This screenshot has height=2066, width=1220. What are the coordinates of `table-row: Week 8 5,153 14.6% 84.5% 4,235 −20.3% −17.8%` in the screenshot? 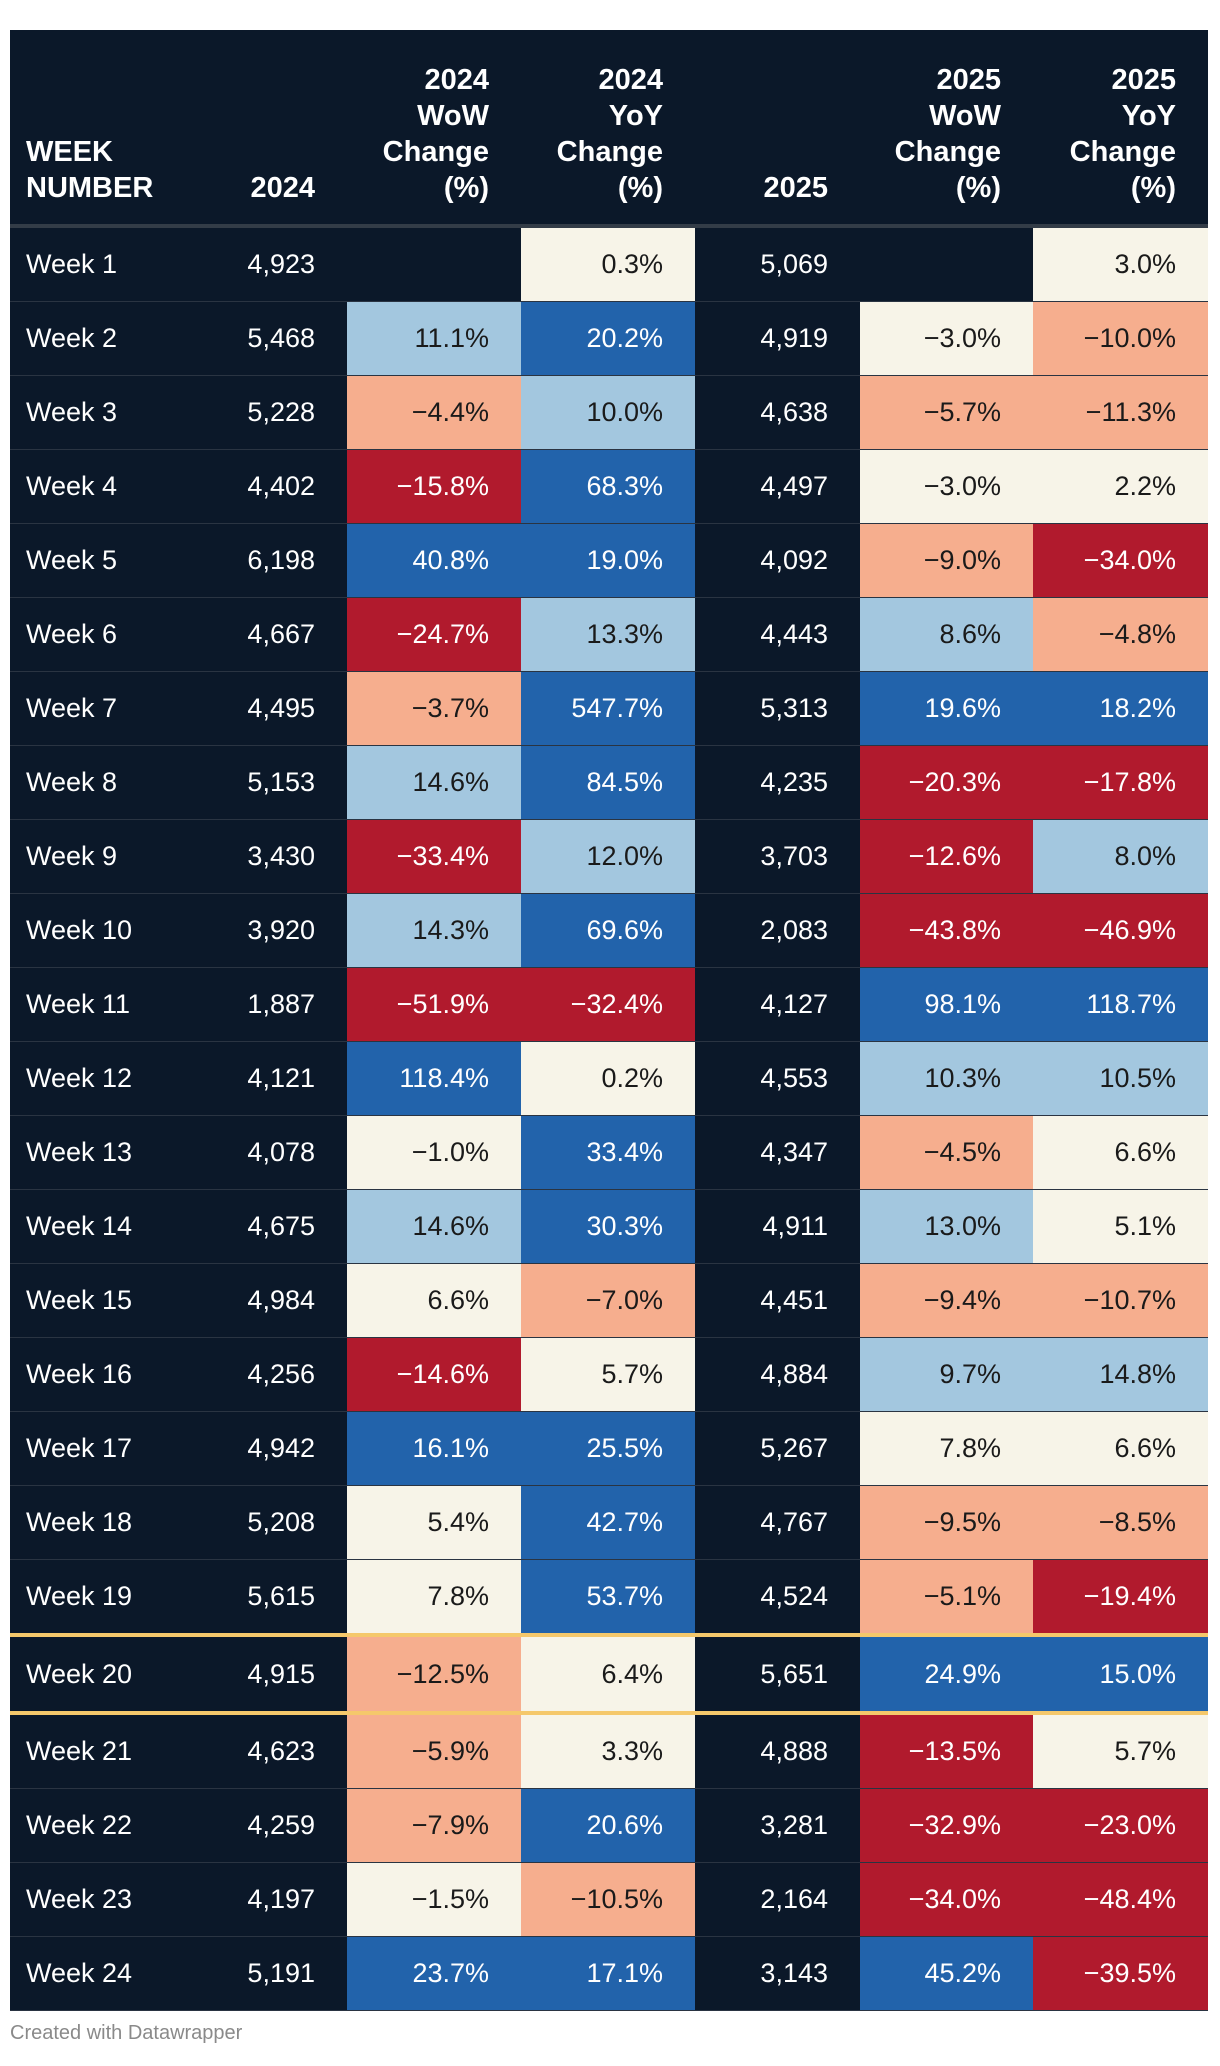 It's located at (609, 782).